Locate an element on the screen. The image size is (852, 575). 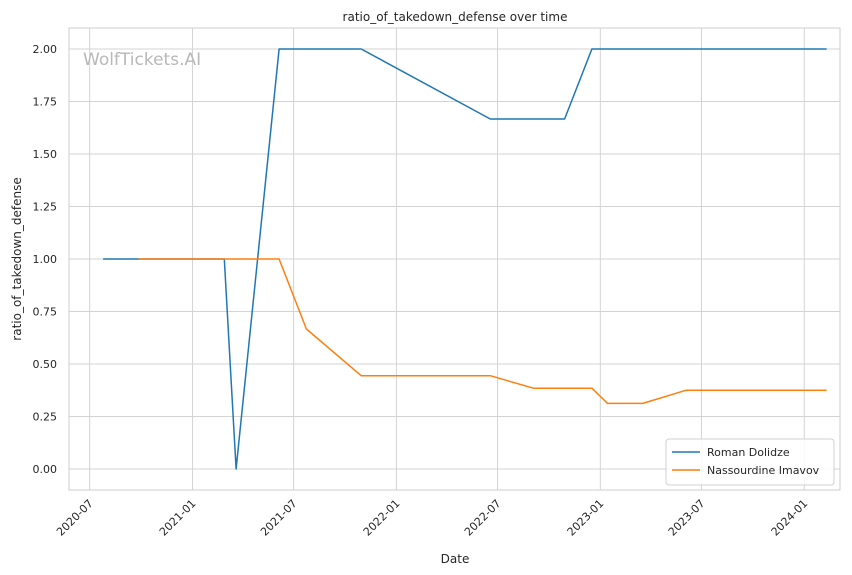
x-tick-label: 2023-07 is located at coordinates (687, 518).